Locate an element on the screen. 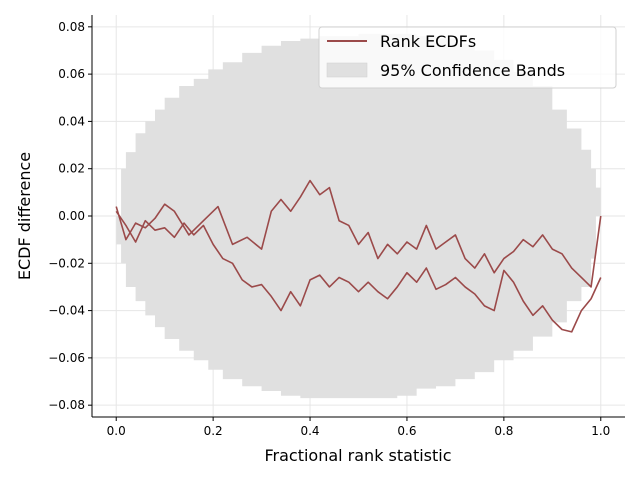 The width and height of the screenshot is (640, 480). x-tick-label: 1.0 is located at coordinates (600, 431).